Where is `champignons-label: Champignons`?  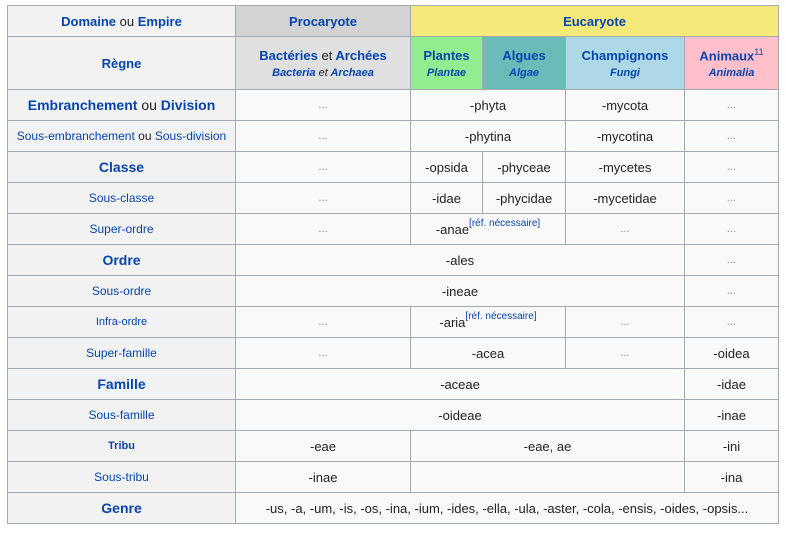 champignons-label: Champignons is located at coordinates (625, 55).